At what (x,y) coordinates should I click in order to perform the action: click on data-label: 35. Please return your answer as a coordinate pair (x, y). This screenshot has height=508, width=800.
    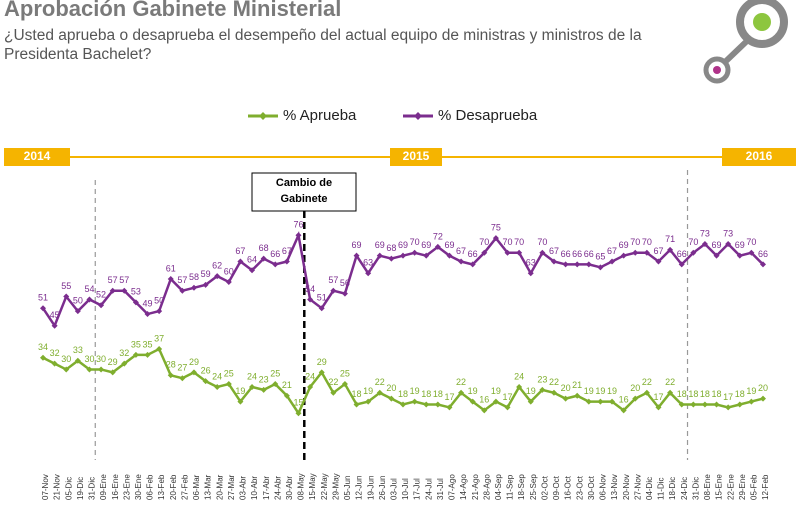
    Looking at the image, I should click on (148, 344).